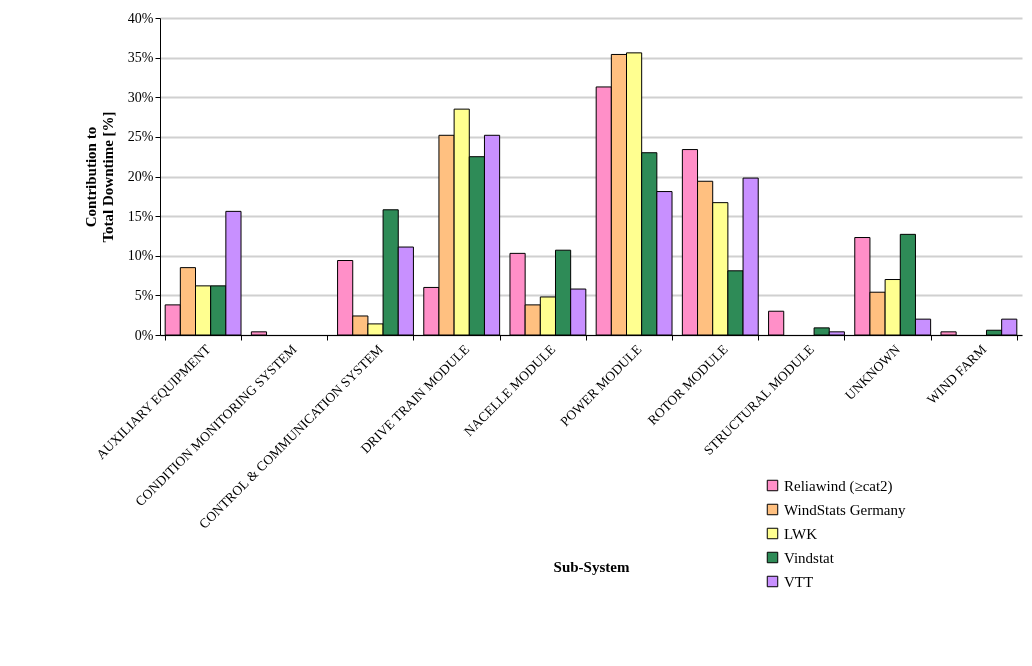 The width and height of the screenshot is (1032, 666). Describe the element at coordinates (144, 335) in the screenshot. I see `y-tick-label: 0%` at that location.